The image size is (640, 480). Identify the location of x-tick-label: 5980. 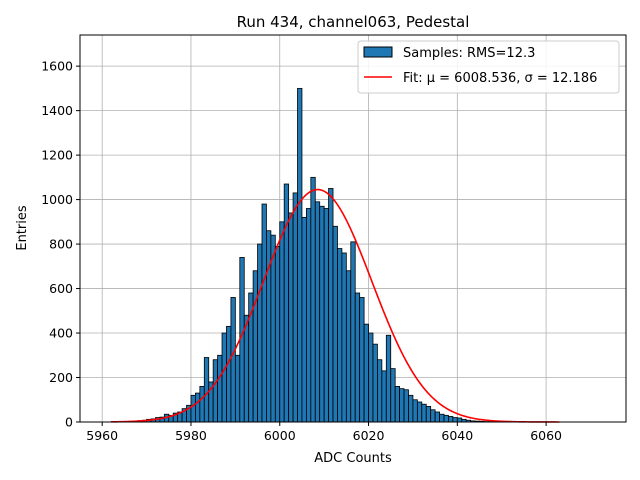
(191, 435).